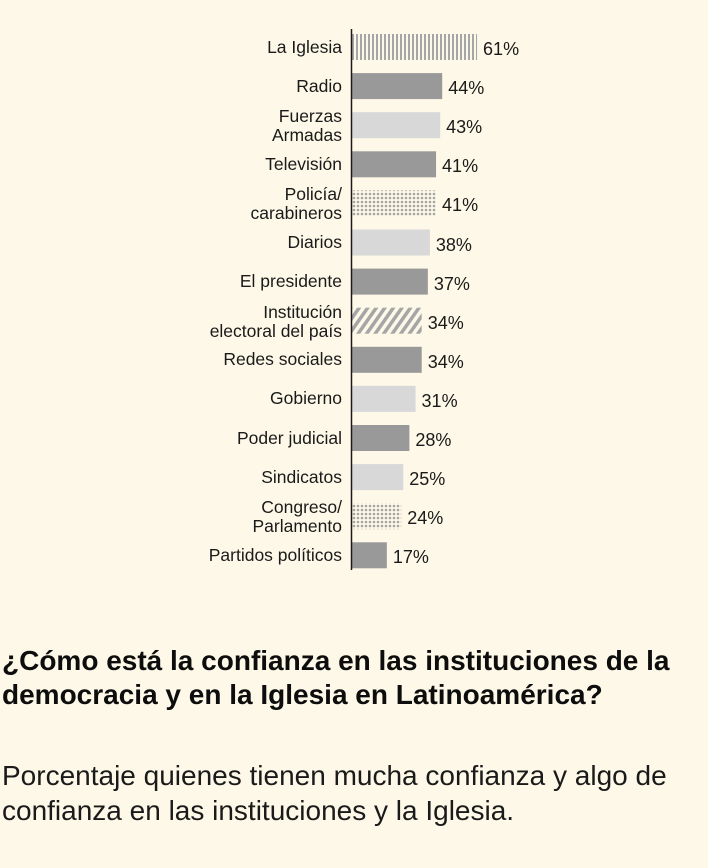  What do you see at coordinates (306, 126) in the screenshot?
I see `category-label-2: Fuerzas Armadas` at bounding box center [306, 126].